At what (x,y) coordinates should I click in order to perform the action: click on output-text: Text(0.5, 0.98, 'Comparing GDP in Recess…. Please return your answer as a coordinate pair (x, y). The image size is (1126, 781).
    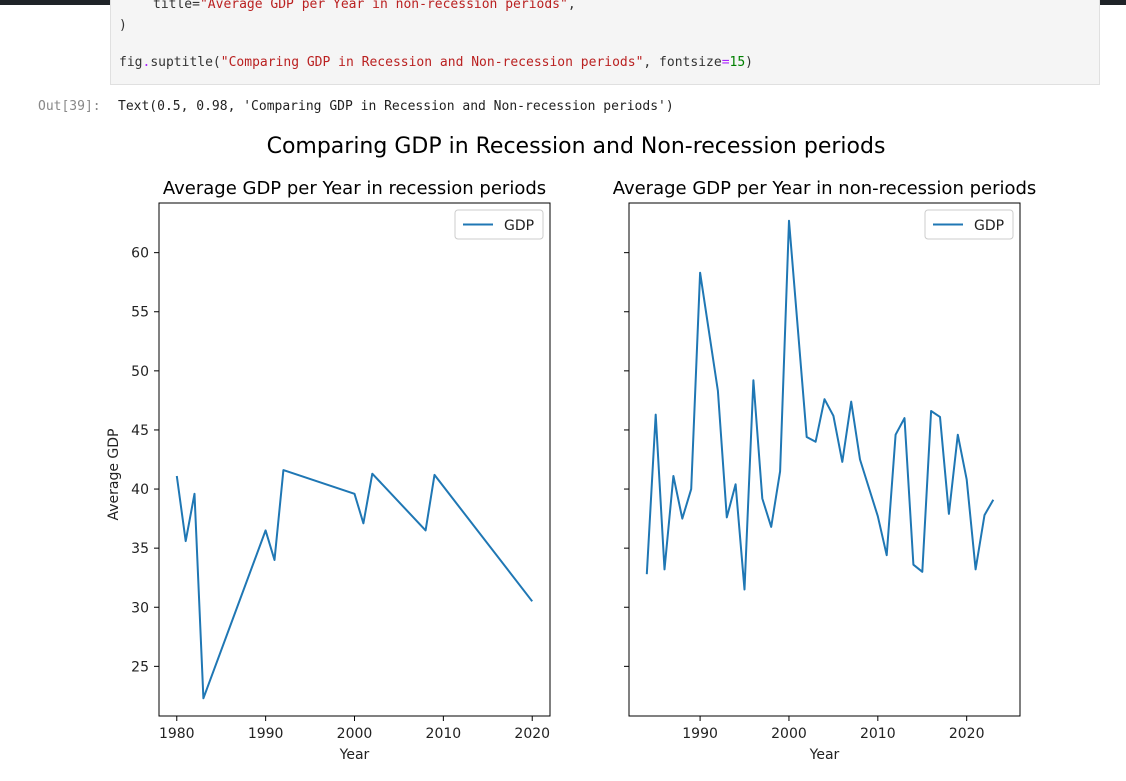
    Looking at the image, I should click on (396, 106).